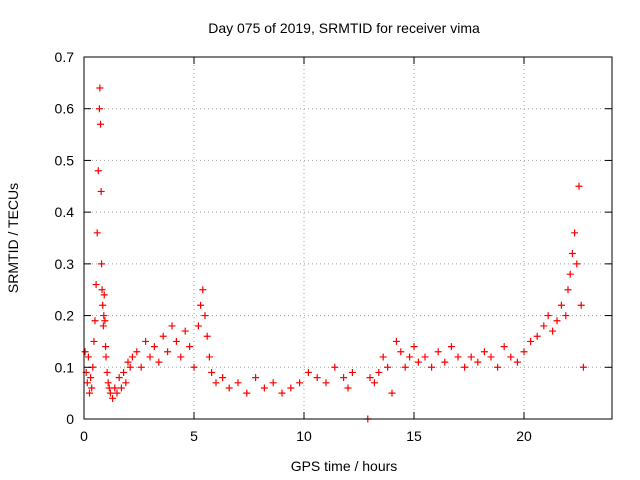 The height and width of the screenshot is (480, 640). I want to click on y-tick-label: 0, so click(70, 419).